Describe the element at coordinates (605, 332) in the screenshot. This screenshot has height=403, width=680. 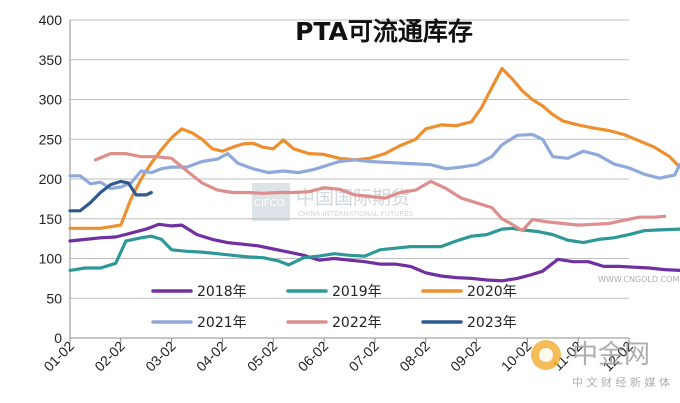
I see `brand-logo: 中金网 中 文 财 经 新 媒 体 WWW.CNGOLD.COM.CN` at that location.